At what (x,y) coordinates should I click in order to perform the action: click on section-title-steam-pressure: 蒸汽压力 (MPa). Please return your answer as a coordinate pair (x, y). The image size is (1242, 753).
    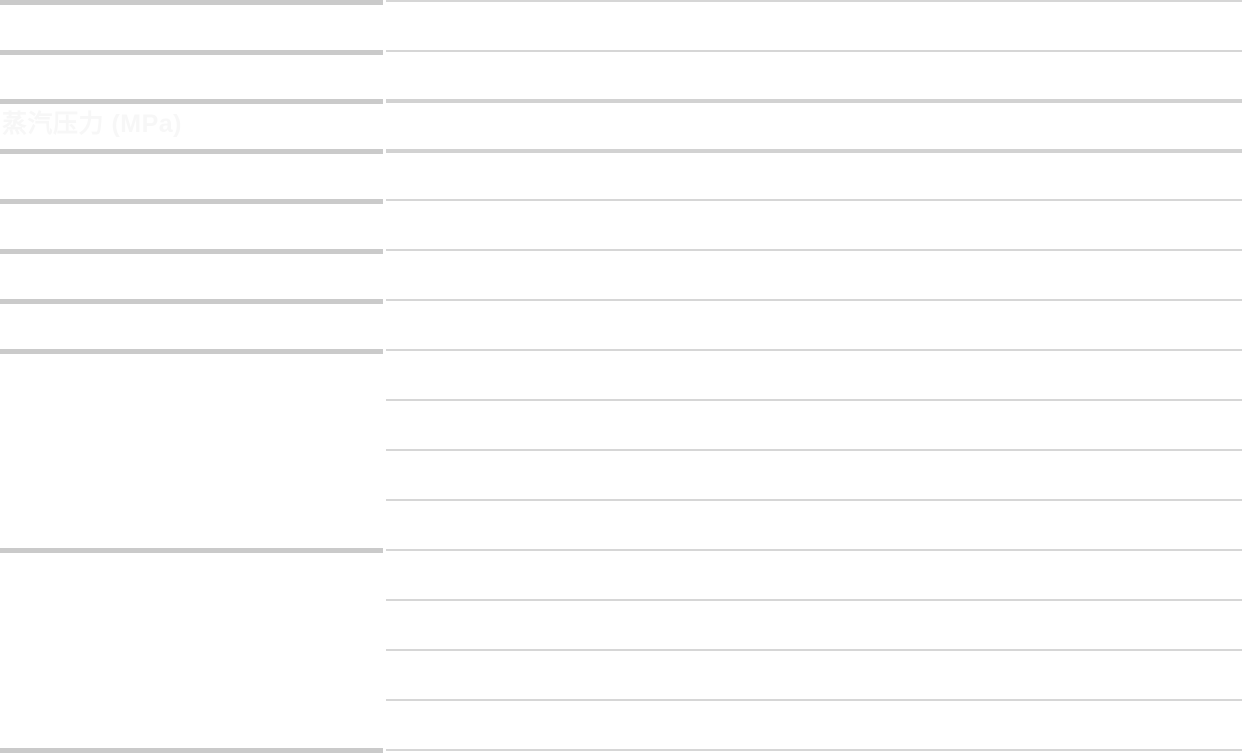
    Looking at the image, I should click on (92, 124).